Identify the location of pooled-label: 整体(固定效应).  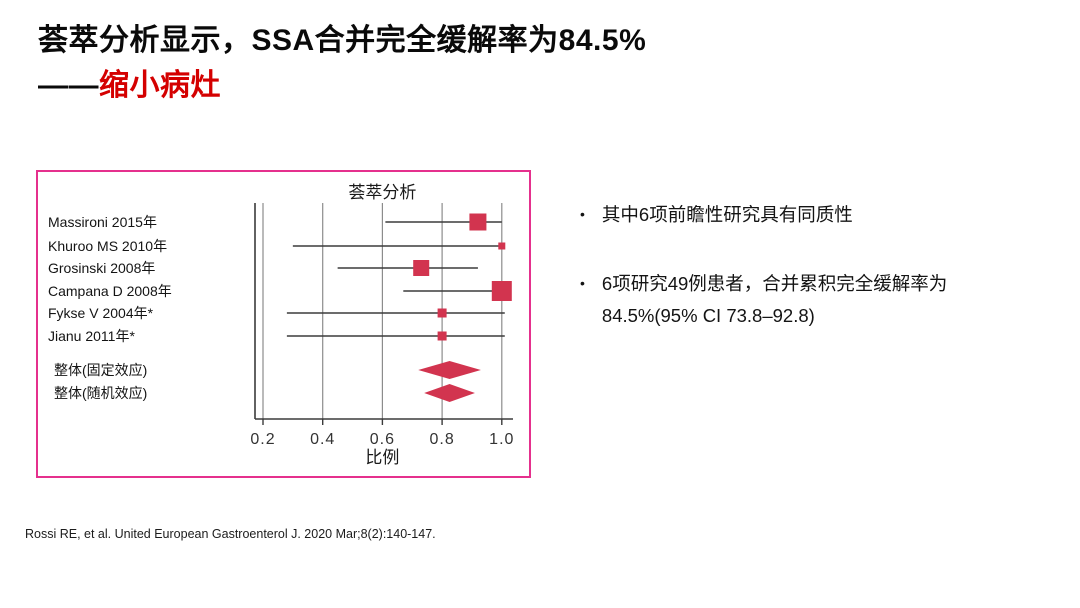
(100, 370).